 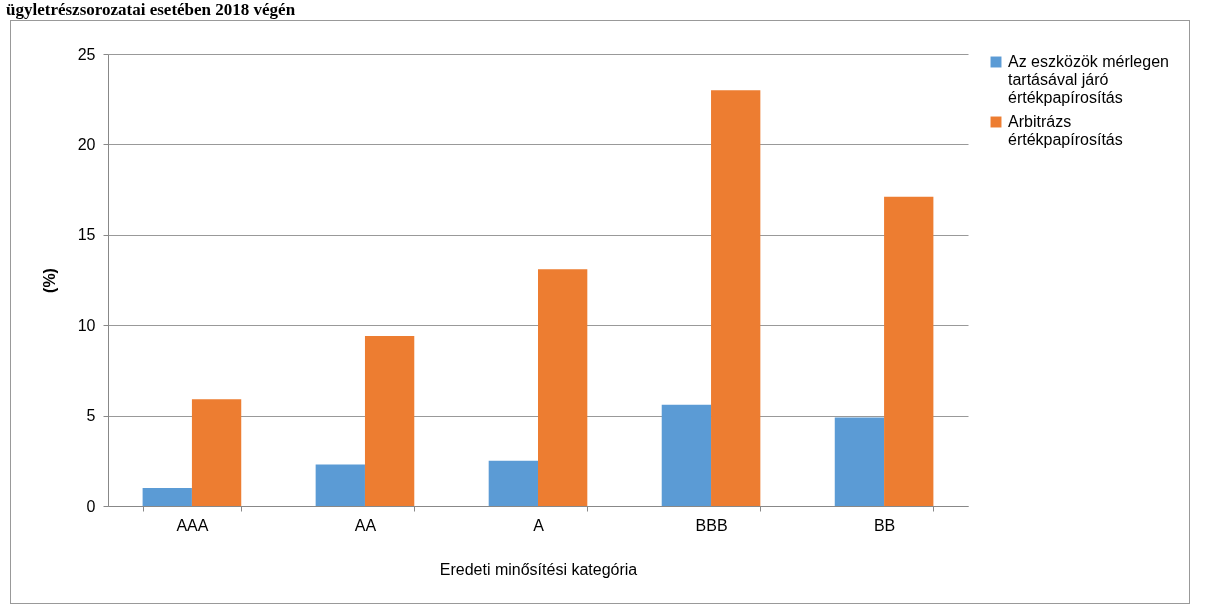 What do you see at coordinates (711, 525) in the screenshot?
I see `x-tick-label: BBB` at bounding box center [711, 525].